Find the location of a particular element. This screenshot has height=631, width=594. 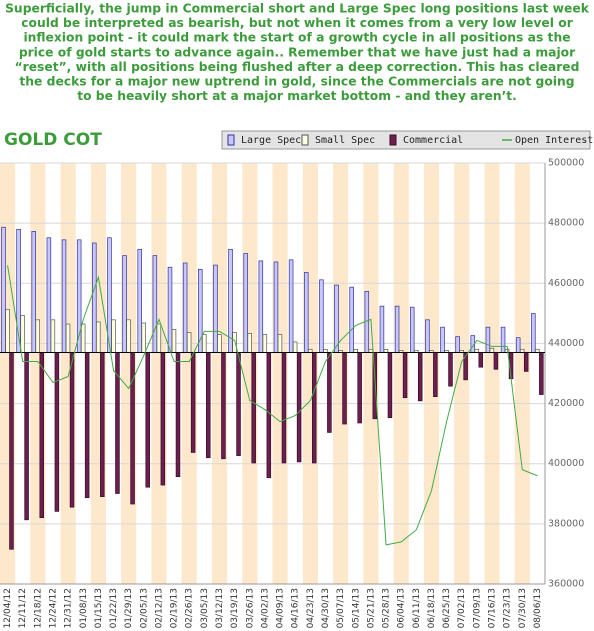

x-tick-label: 02/26/13 is located at coordinates (190, 608).